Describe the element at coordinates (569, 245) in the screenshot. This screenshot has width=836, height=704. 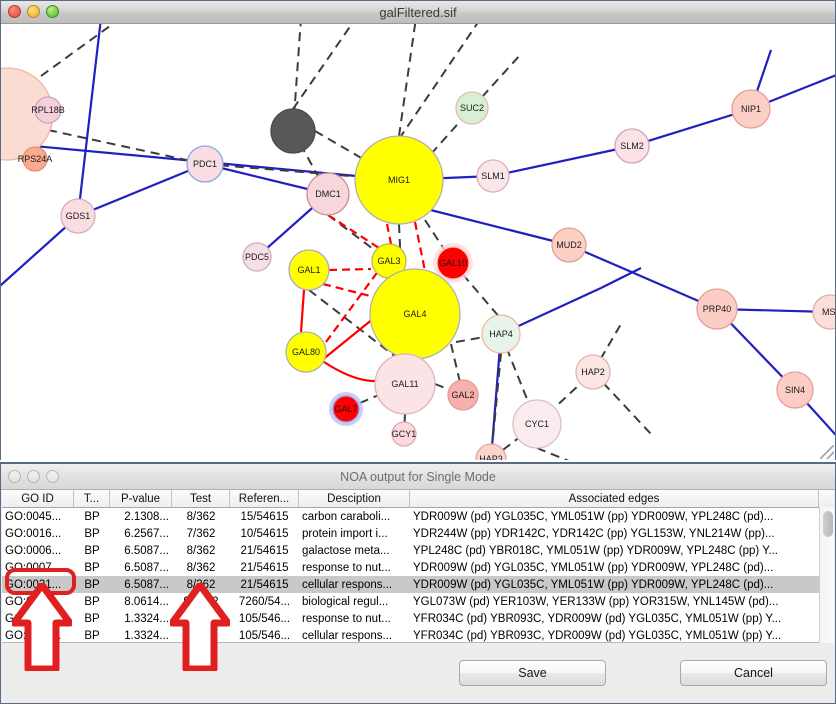
I see `node-MUD2: MUD2` at that location.